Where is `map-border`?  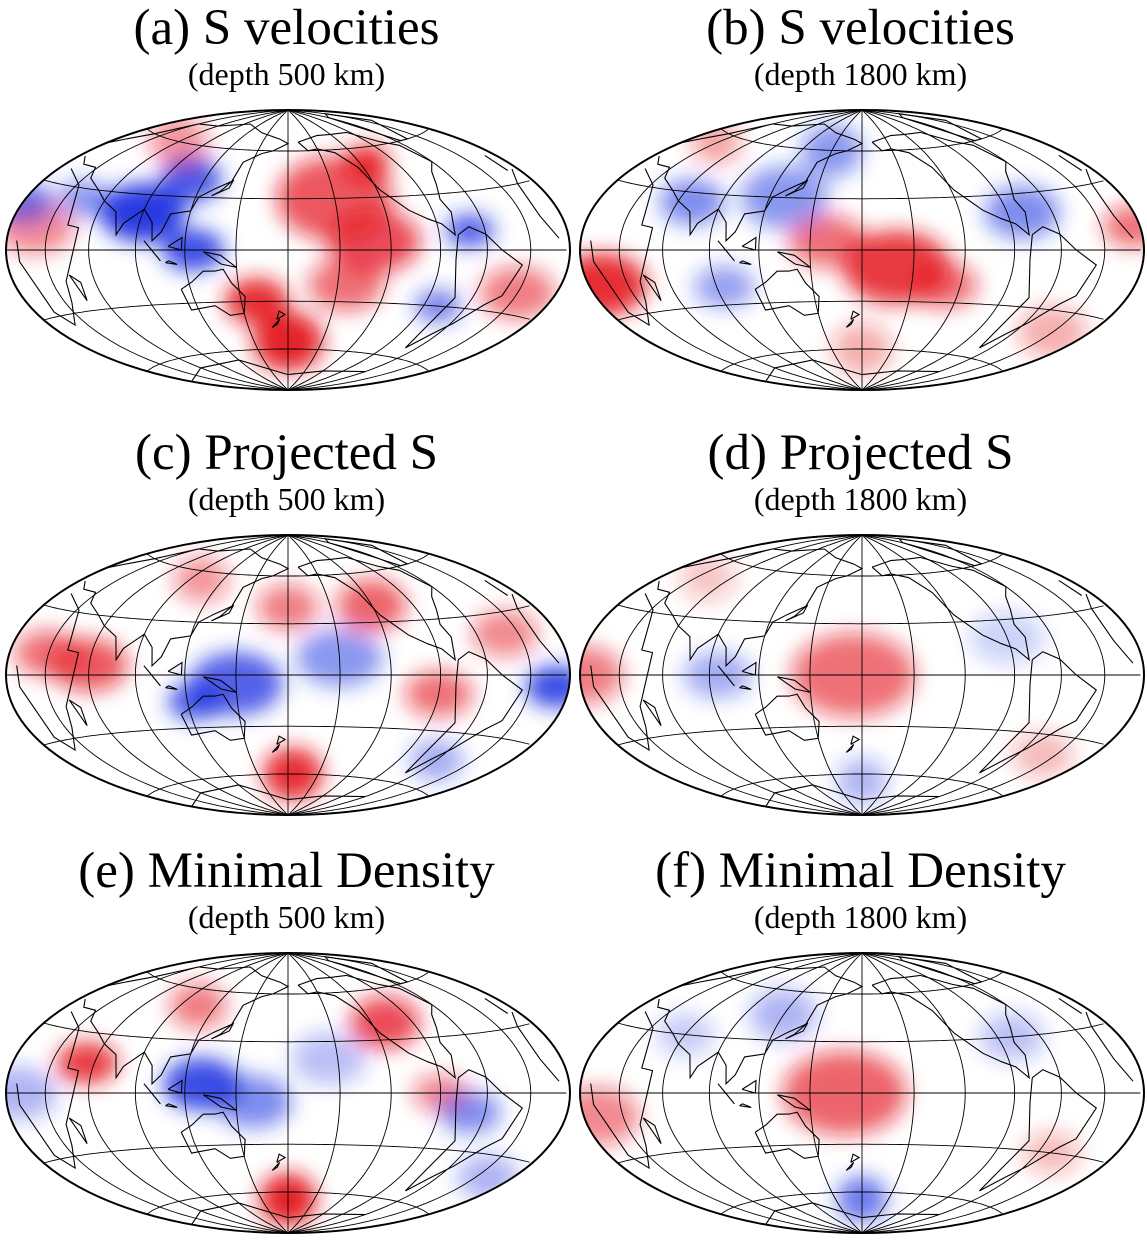
map-border is located at coordinates (862, 1093).